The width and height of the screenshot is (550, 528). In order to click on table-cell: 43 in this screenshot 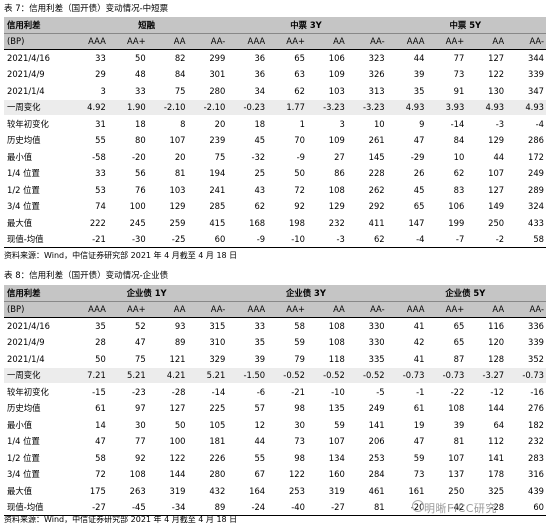, I will do `click(247, 190)`.